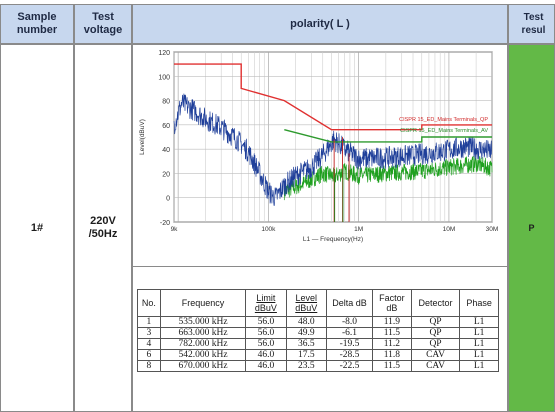  What do you see at coordinates (349, 322) in the screenshot?
I see `cell-delta: -8.0` at bounding box center [349, 322].